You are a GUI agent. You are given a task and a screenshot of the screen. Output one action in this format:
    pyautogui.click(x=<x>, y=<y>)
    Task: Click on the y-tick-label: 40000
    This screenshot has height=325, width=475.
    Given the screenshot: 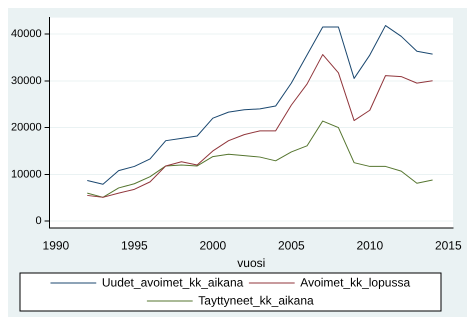 What is the action you would take?
    pyautogui.click(x=26, y=34)
    